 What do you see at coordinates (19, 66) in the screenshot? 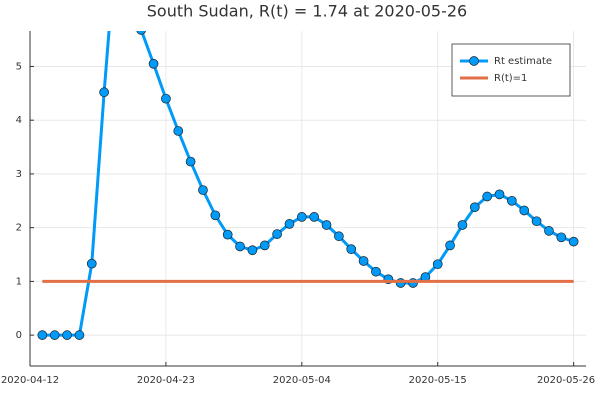
I see `y-tick-label: 5` at bounding box center [19, 66].